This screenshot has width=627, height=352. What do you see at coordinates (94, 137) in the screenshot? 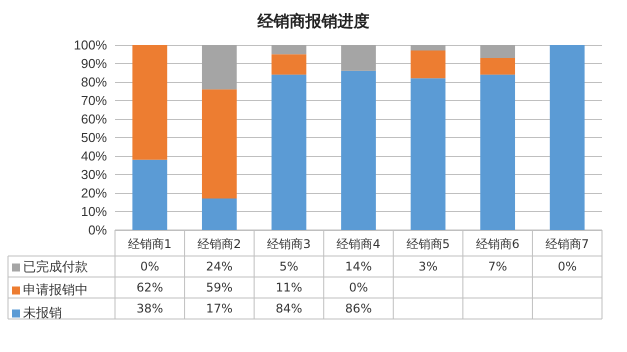
I see `y-tick-label: 50%` at bounding box center [94, 137].